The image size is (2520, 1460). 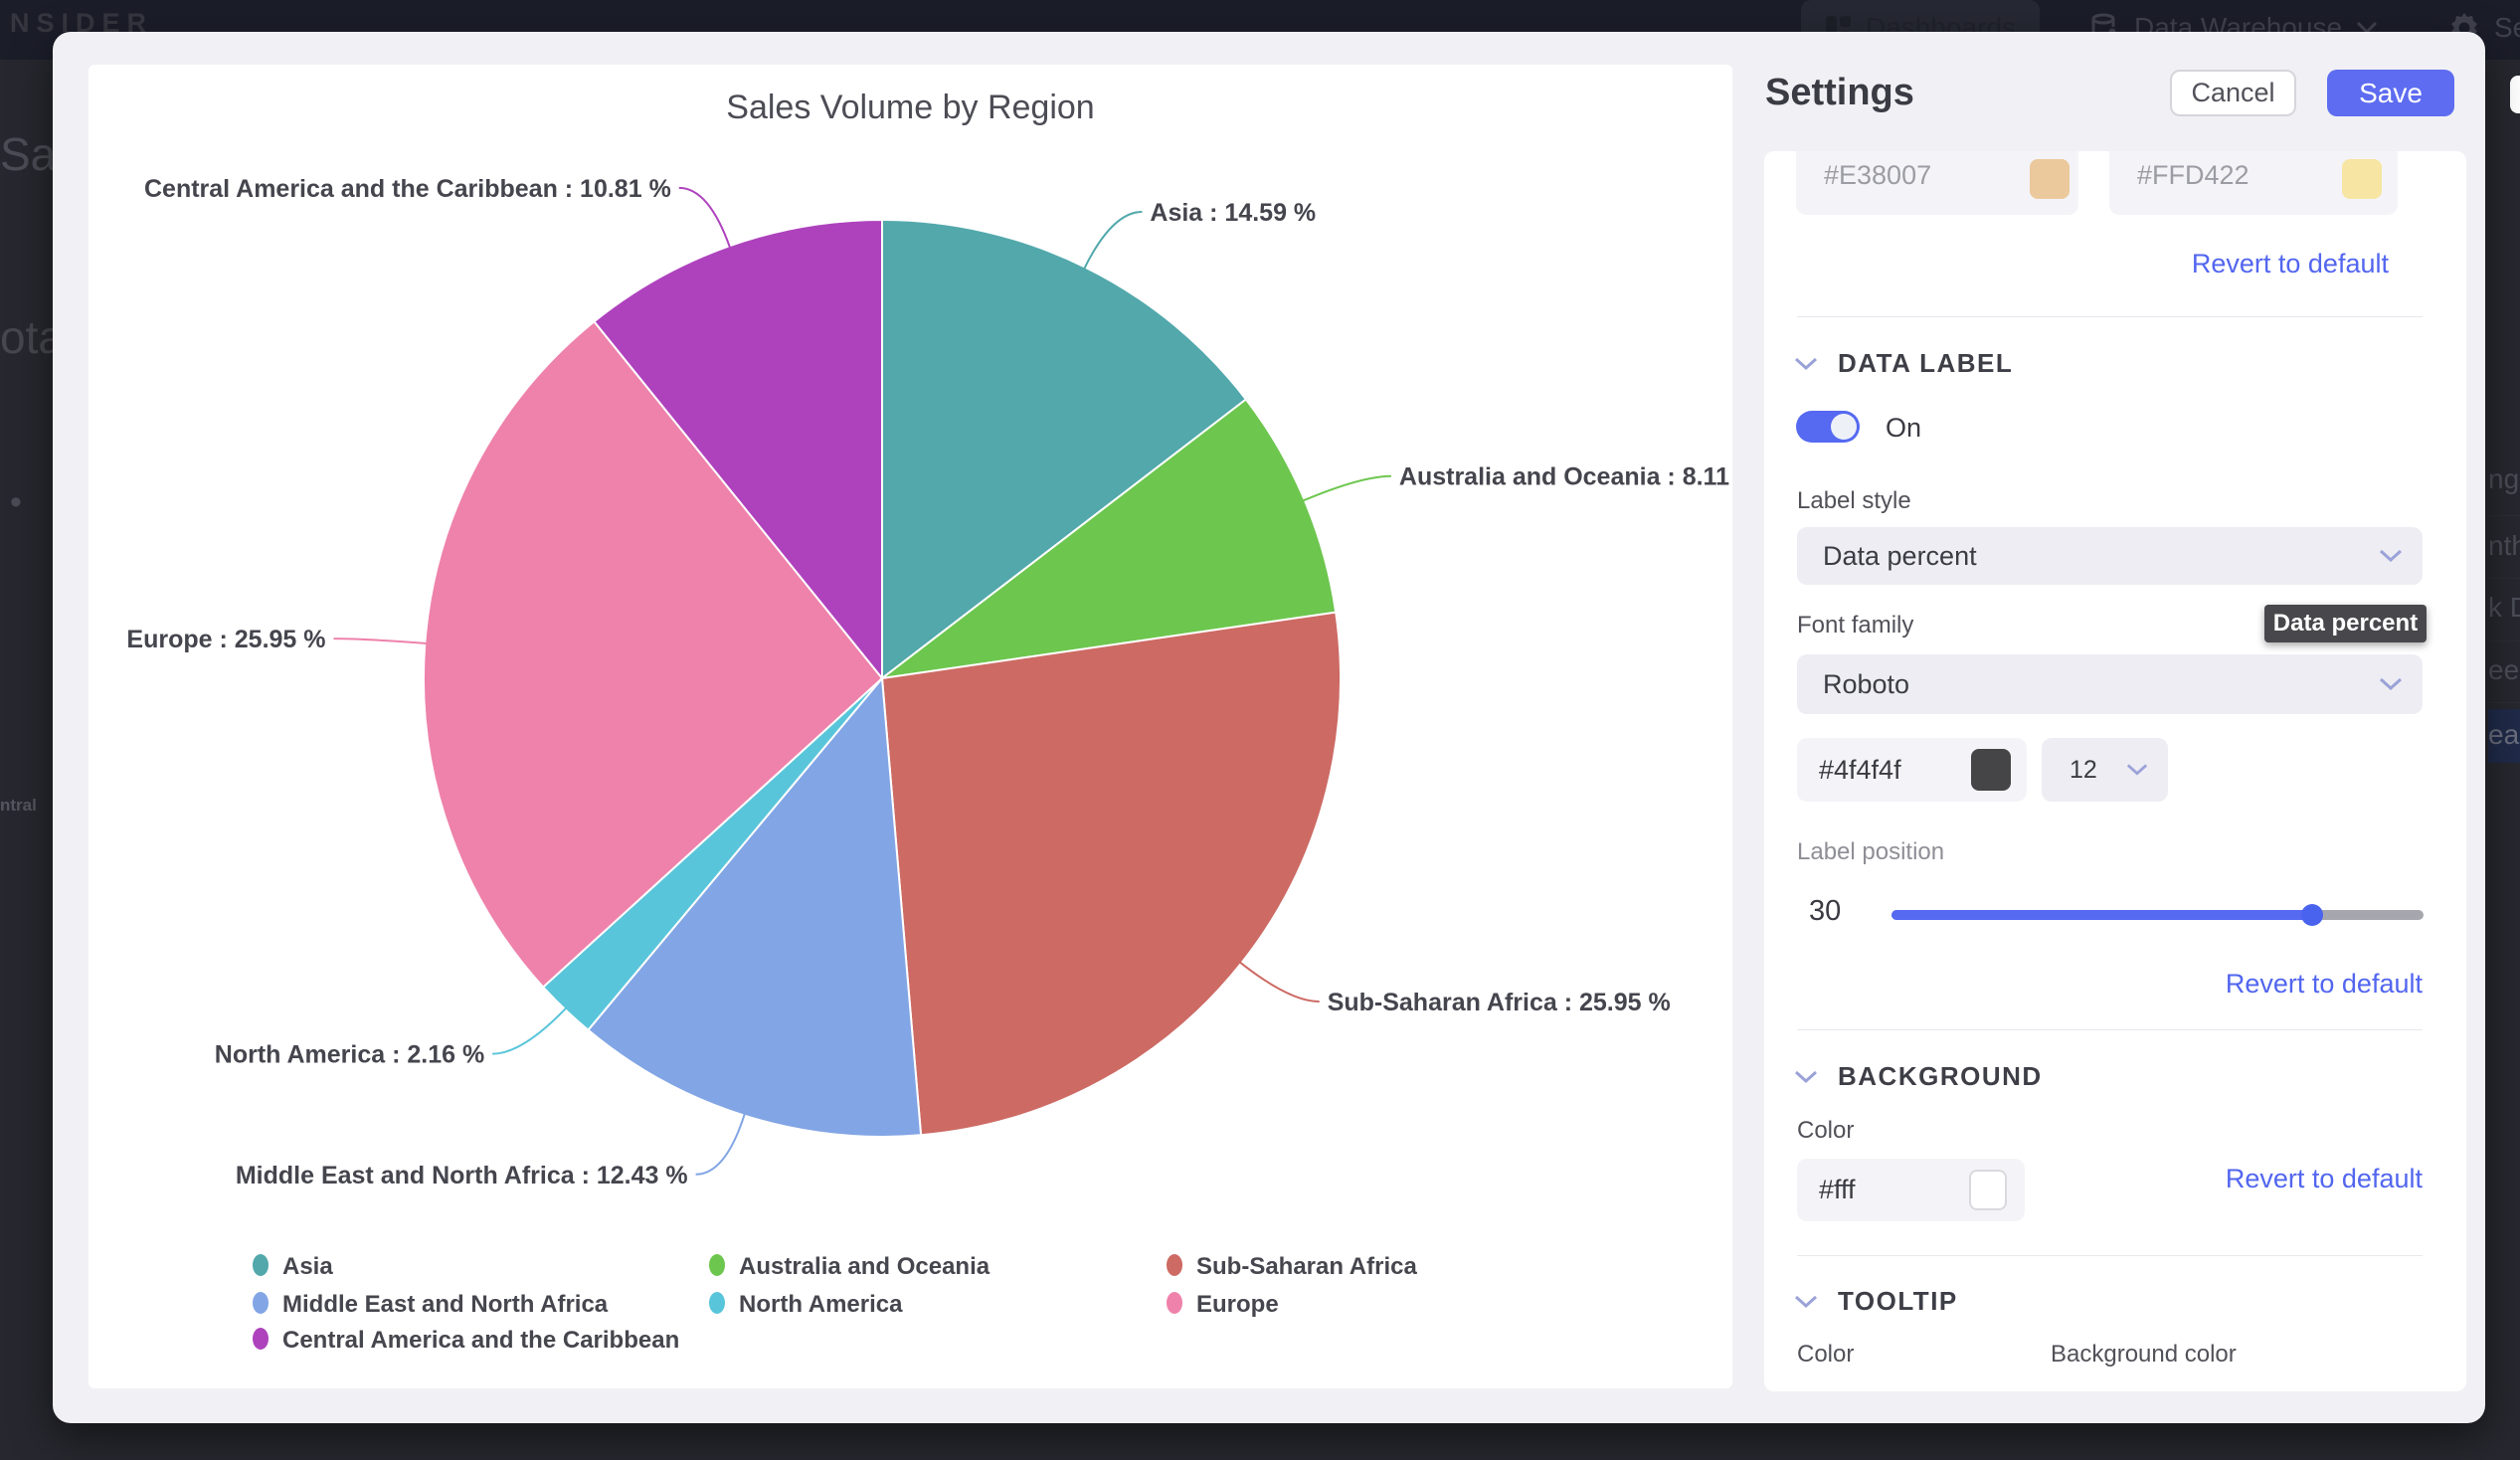 What do you see at coordinates (2253, 183) in the screenshot?
I see `series-color-input: #FFD422` at bounding box center [2253, 183].